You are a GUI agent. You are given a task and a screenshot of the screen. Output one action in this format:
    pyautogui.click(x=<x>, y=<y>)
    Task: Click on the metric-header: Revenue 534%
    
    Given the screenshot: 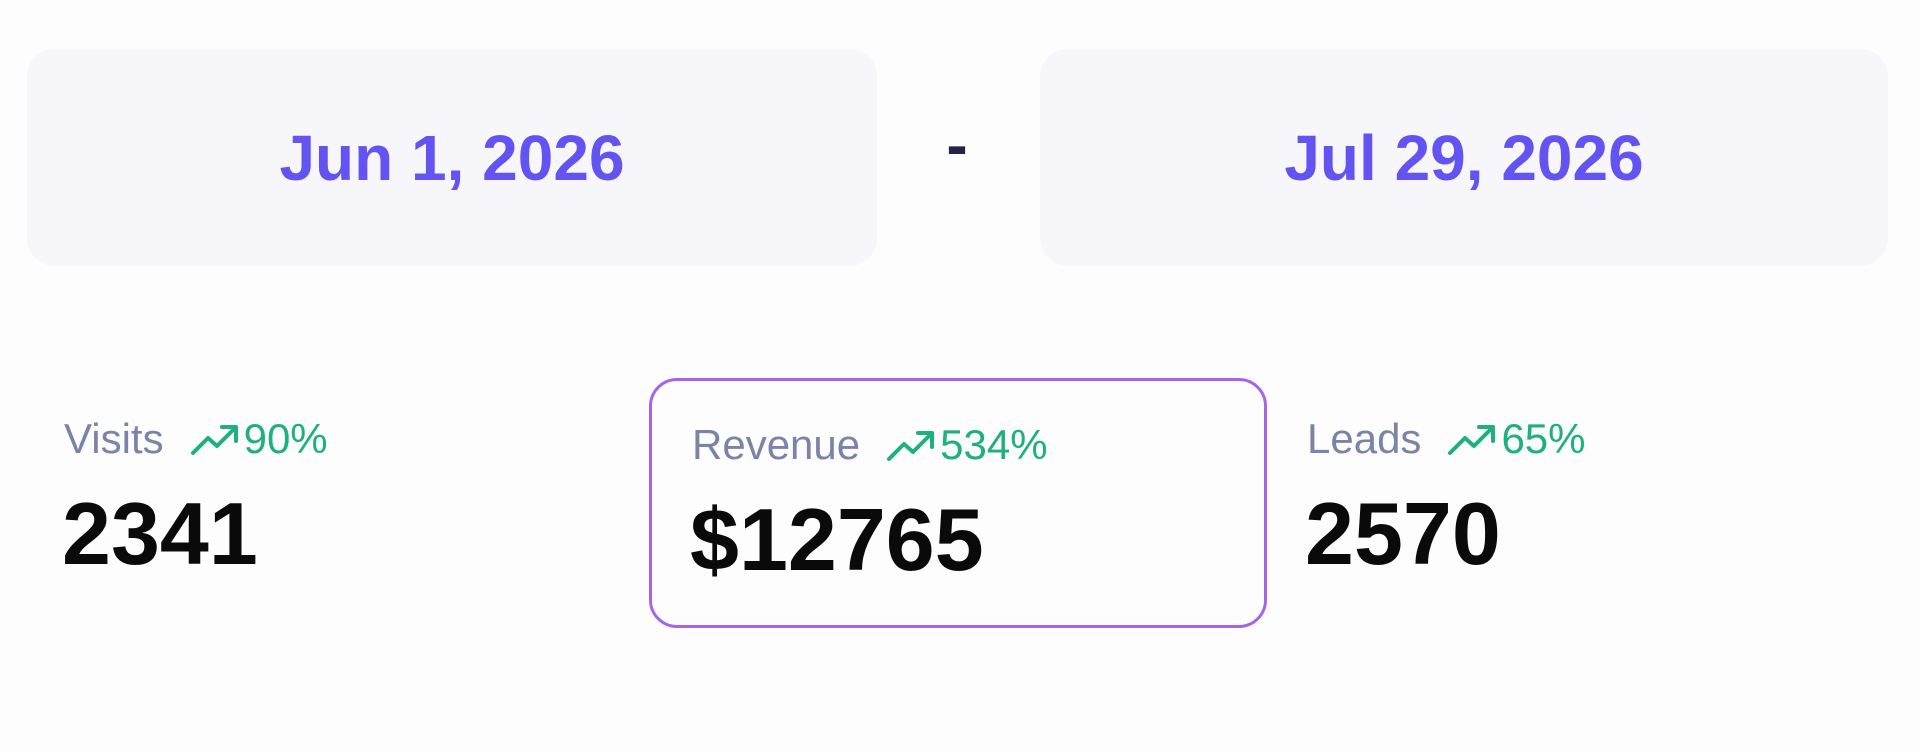 What is the action you would take?
    pyautogui.click(x=870, y=445)
    